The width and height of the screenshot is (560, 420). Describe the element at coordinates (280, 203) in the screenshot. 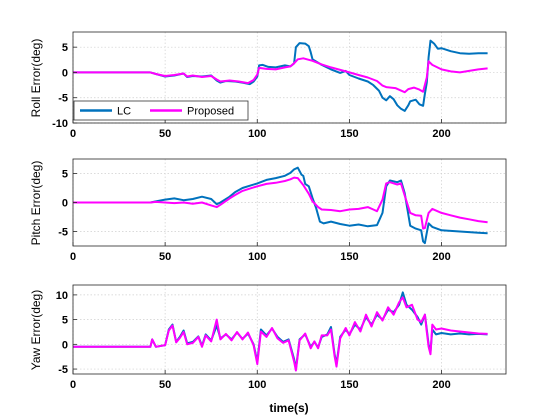

I see `pitch-error-series-proposed-line` at that location.